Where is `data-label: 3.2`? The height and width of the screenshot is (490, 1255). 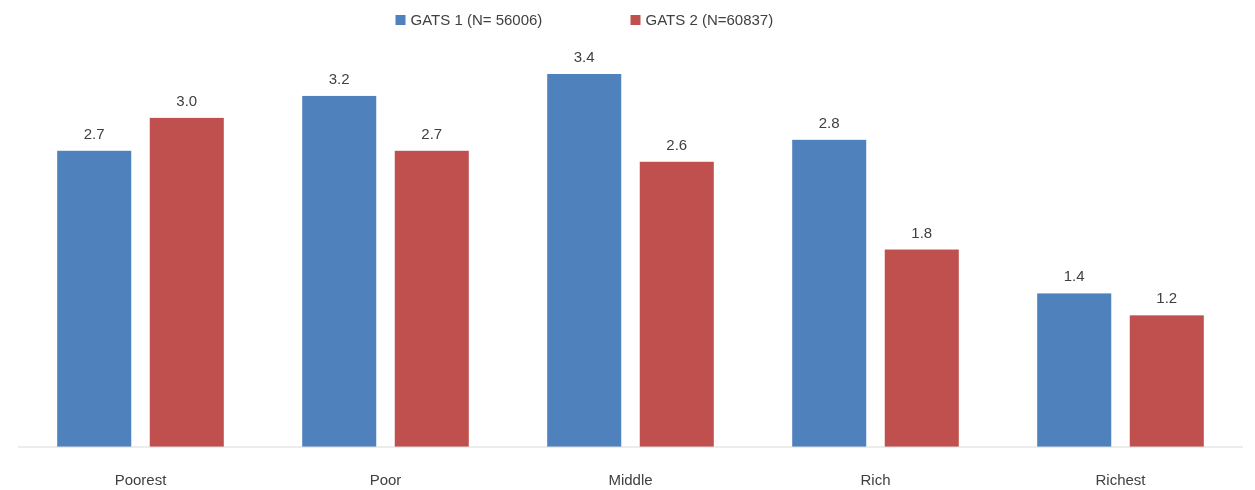 data-label: 3.2 is located at coordinates (339, 78).